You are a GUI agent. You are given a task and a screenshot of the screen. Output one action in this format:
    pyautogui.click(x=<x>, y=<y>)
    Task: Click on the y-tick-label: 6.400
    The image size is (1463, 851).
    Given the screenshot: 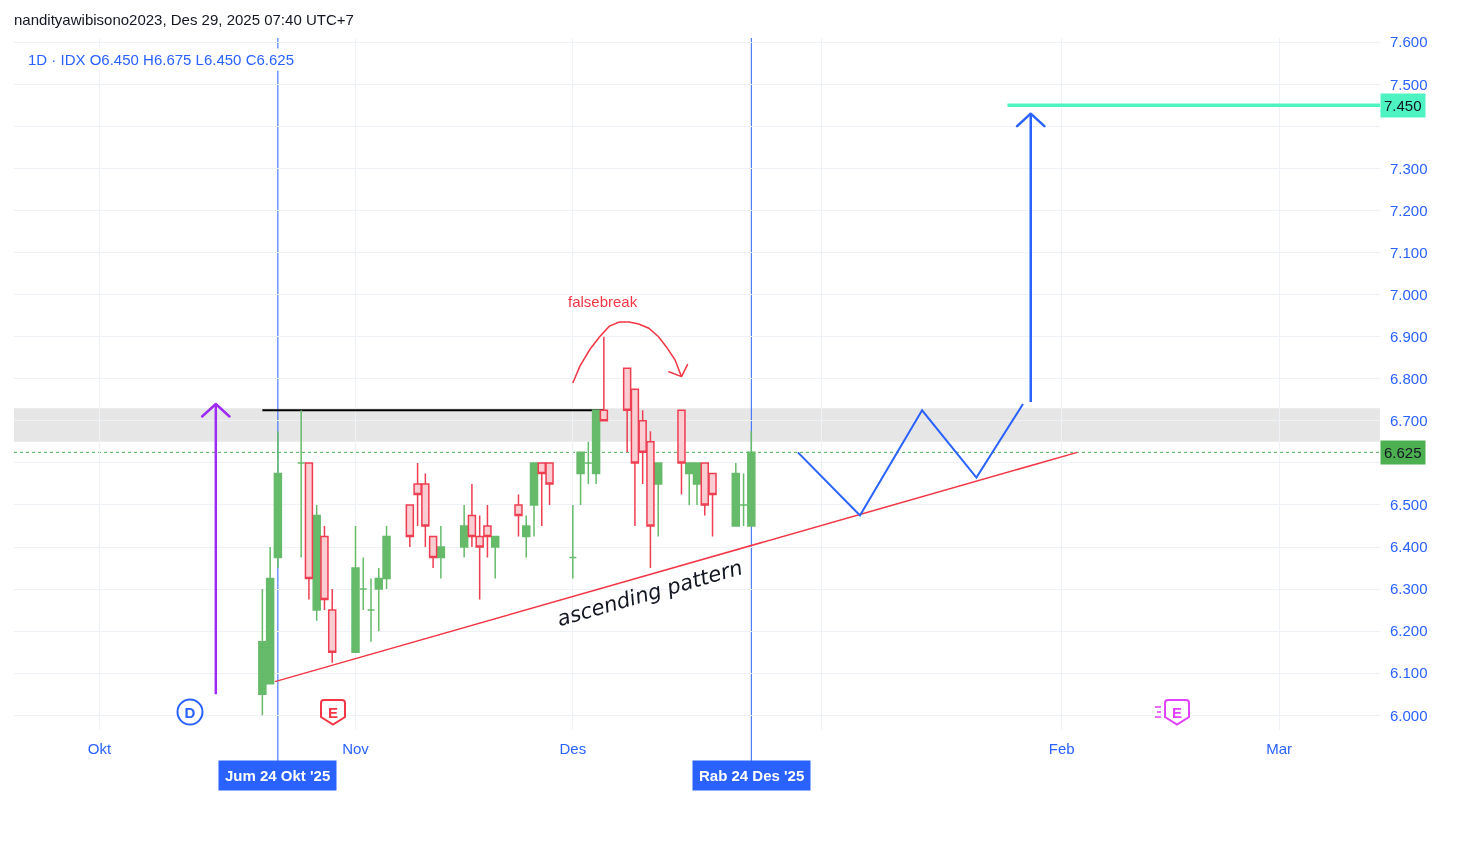 What is the action you would take?
    pyautogui.click(x=1409, y=547)
    